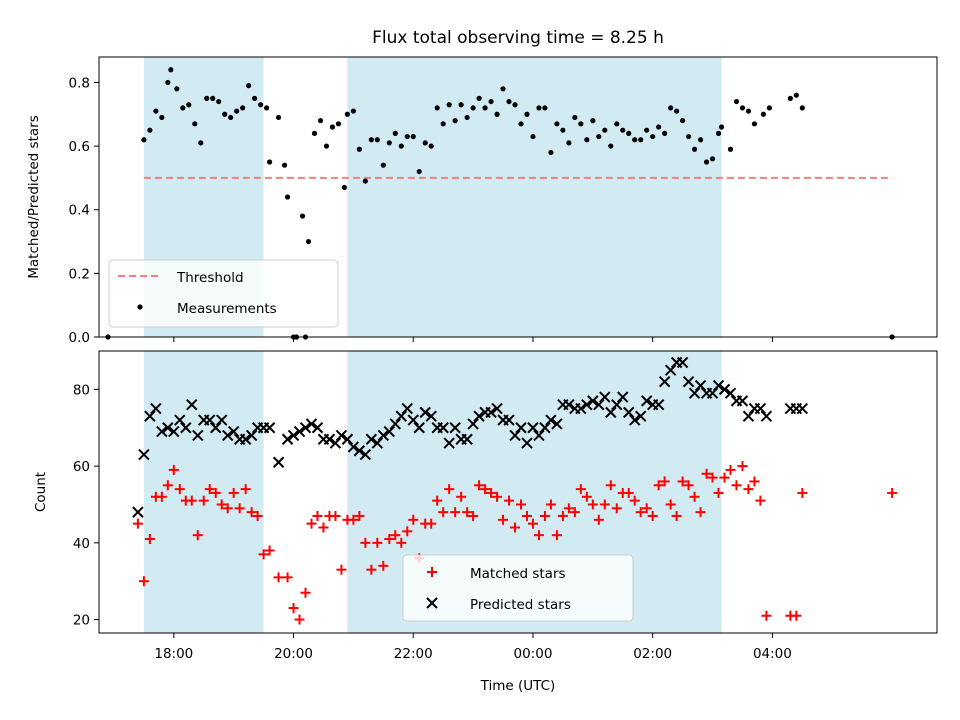 Image resolution: width=960 pixels, height=720 pixels. I want to click on x-tick-label: 02:00, so click(652, 654).